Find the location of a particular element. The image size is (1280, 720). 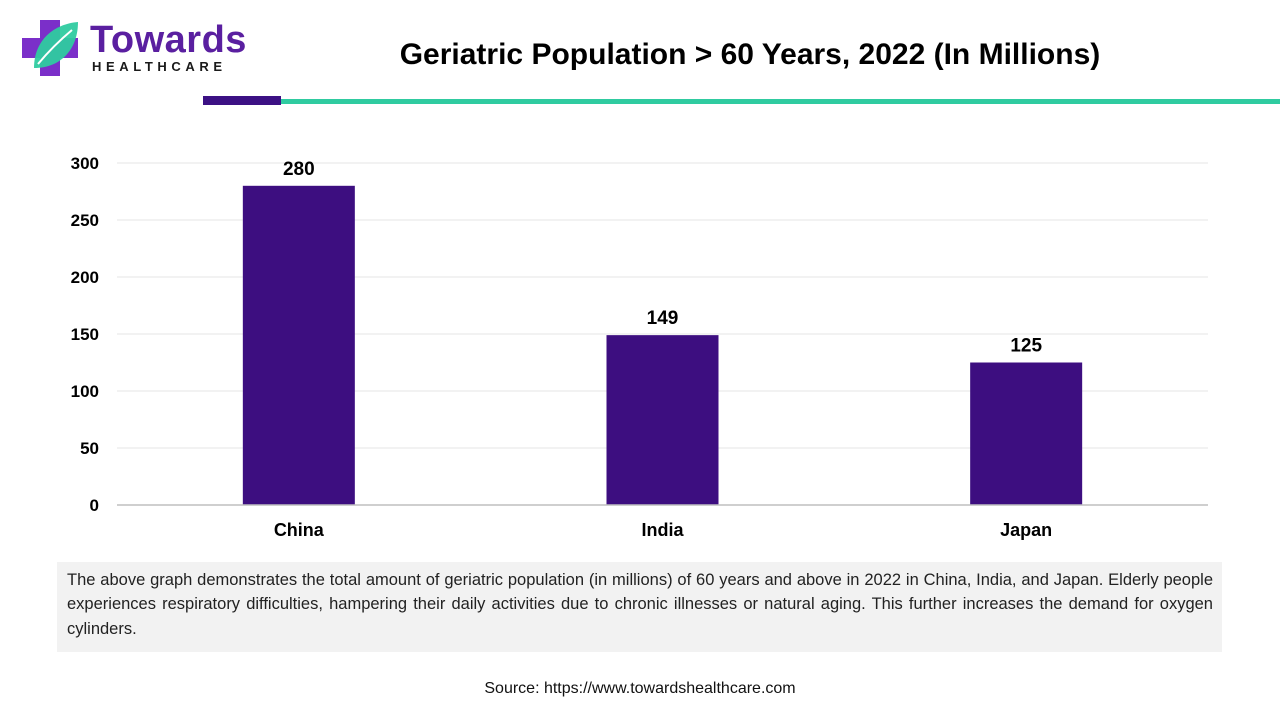

x-axis-ticks: China India Japan is located at coordinates (663, 530).